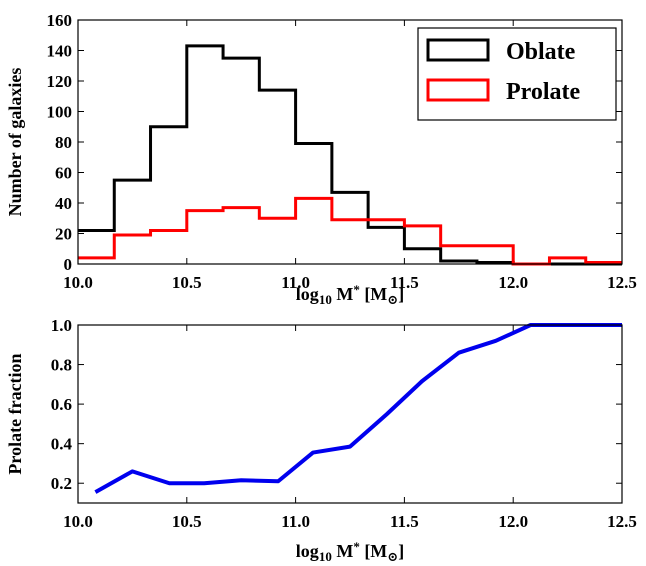  I want to click on top-y-tick-label: 60, so click(63, 173).